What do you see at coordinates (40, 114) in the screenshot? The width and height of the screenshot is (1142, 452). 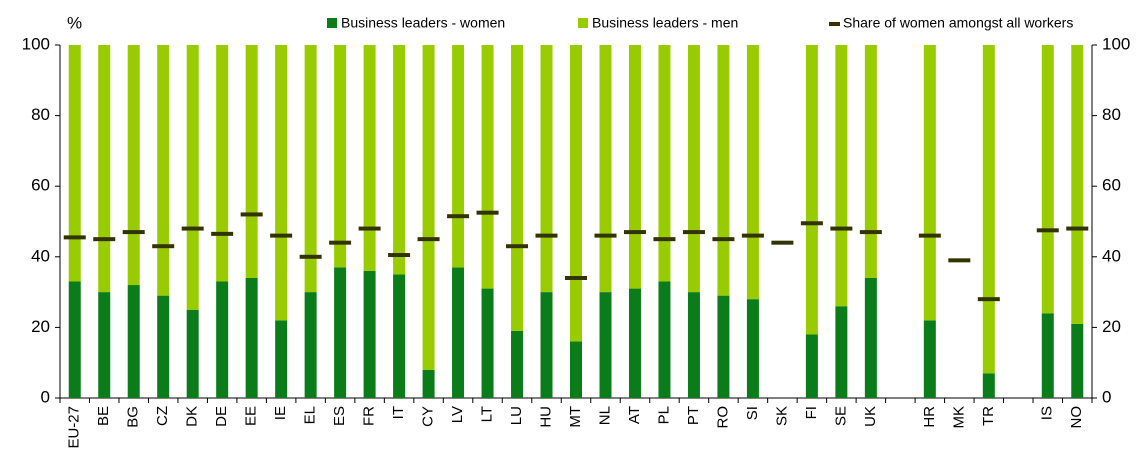 I see `y-tick-label: 80` at bounding box center [40, 114].